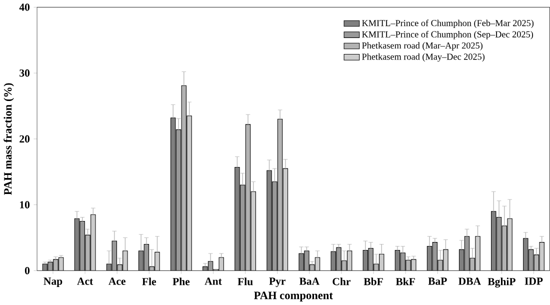 This screenshot has width=550, height=305. What do you see at coordinates (293, 297) in the screenshot?
I see `x-axis-title: PAH component` at bounding box center [293, 297].